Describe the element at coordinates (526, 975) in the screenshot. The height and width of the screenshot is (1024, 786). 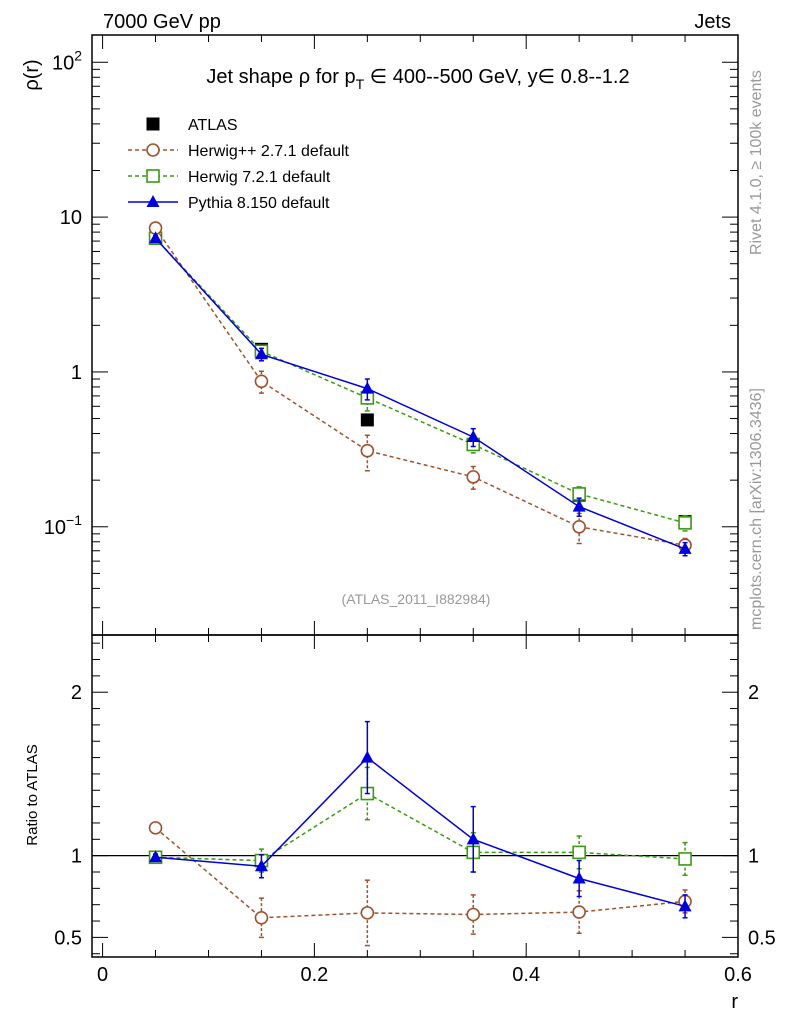
I see `x-tick-label: 0.4` at that location.